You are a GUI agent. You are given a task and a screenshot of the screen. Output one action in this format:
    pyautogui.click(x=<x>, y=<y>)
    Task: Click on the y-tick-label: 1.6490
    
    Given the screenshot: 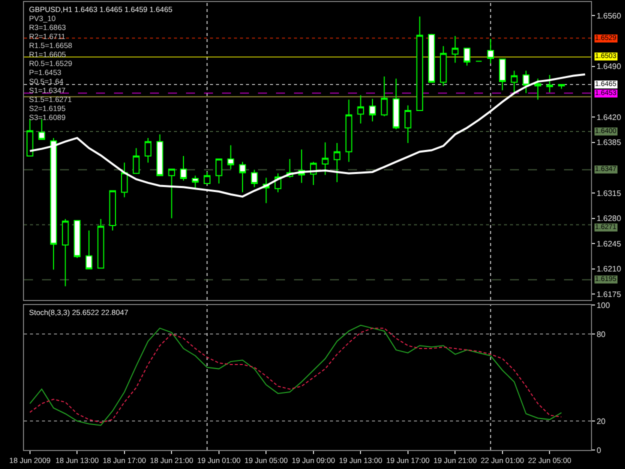 What is the action you would take?
    pyautogui.click(x=609, y=67)
    